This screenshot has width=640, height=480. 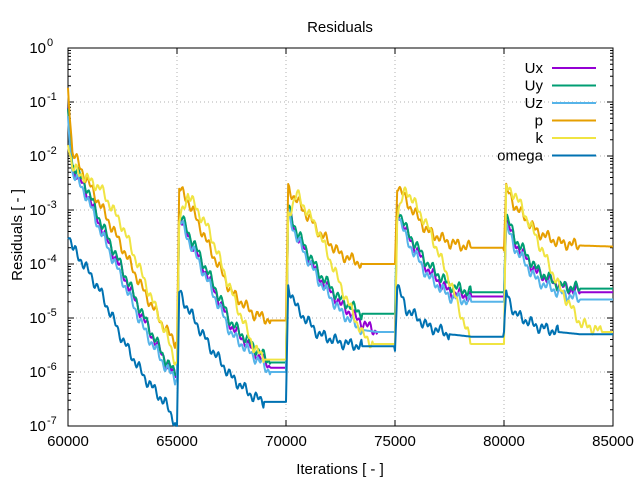 I want to click on x-tick-label: 60000, so click(x=68, y=441).